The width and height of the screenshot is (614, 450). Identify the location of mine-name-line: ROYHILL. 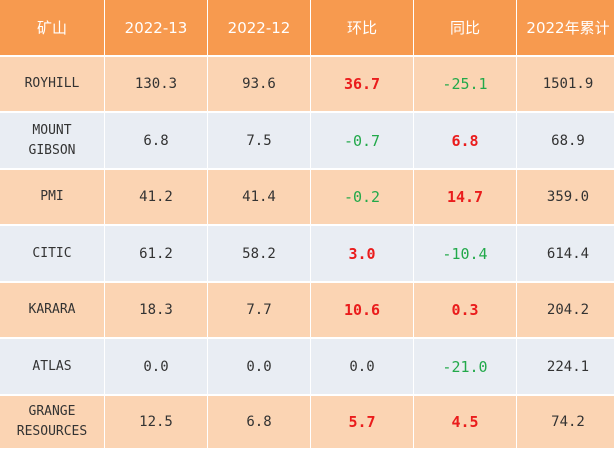
(52, 83).